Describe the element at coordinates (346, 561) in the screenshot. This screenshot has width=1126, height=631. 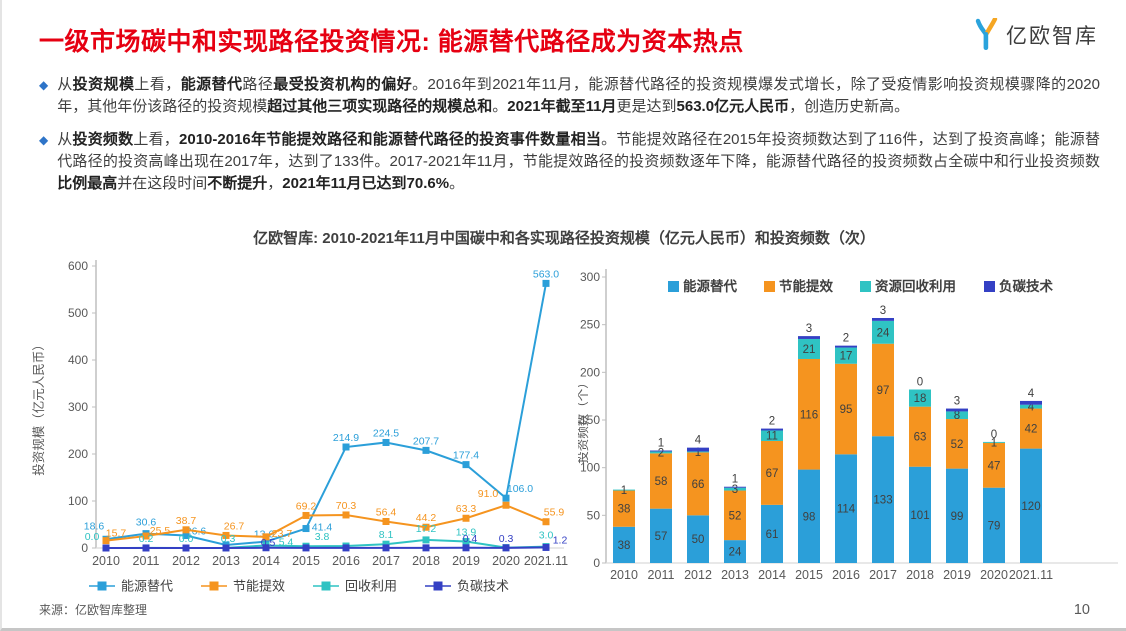
I see `svg-text: 2016` at that location.